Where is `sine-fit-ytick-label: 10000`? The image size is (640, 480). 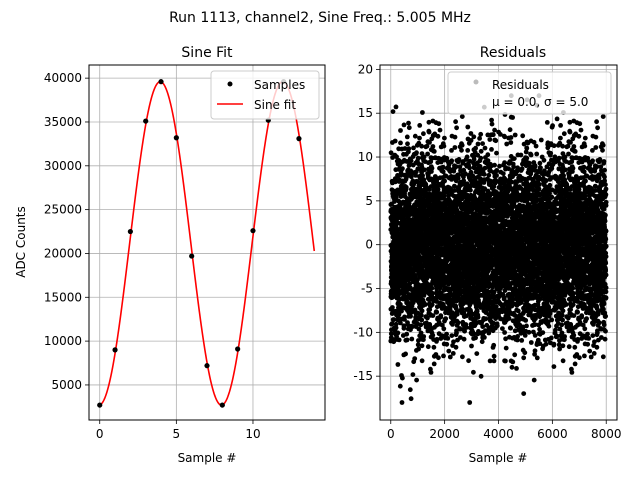 sine-fit-ytick-label: 10000 is located at coordinates (63, 341).